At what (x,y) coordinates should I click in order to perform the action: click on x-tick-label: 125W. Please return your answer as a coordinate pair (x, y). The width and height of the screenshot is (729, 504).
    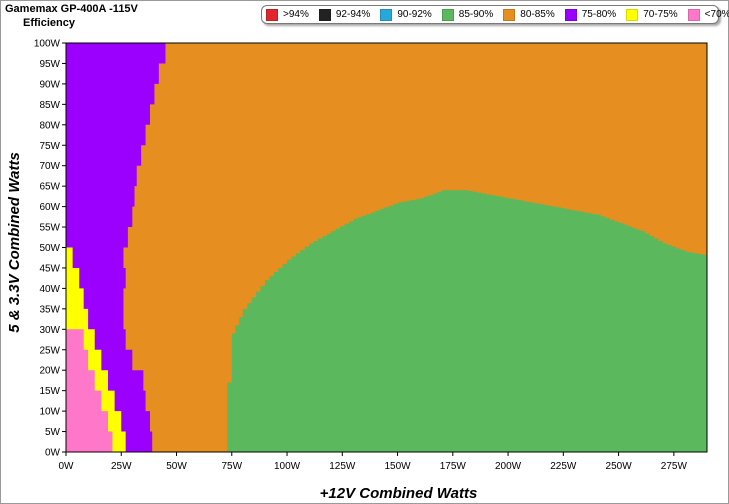
    Looking at the image, I should click on (342, 466).